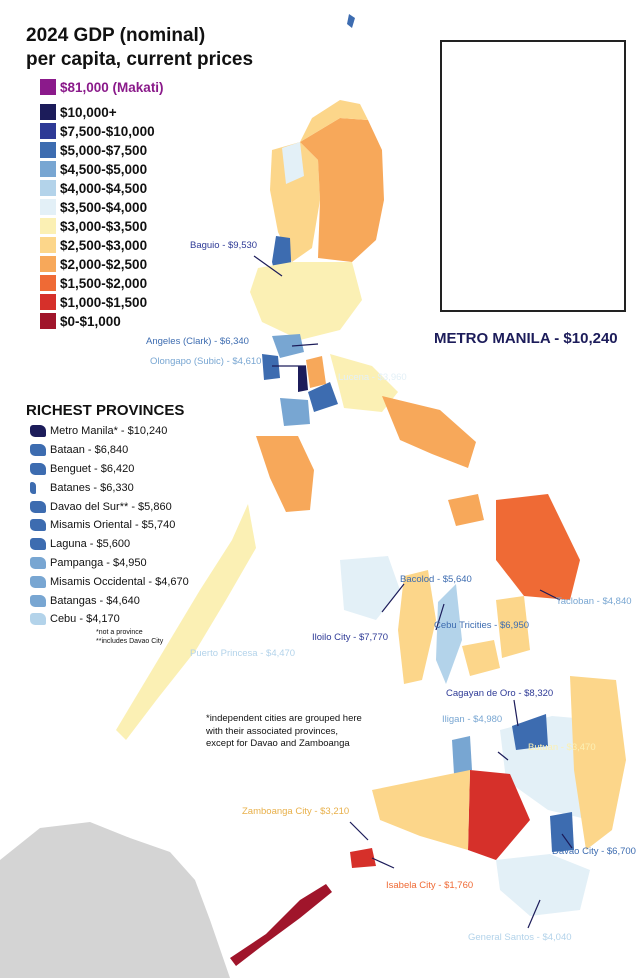 The height and width of the screenshot is (978, 640). Describe the element at coordinates (109, 600) in the screenshot. I see `list-item: Batangas - $4,640` at that location.